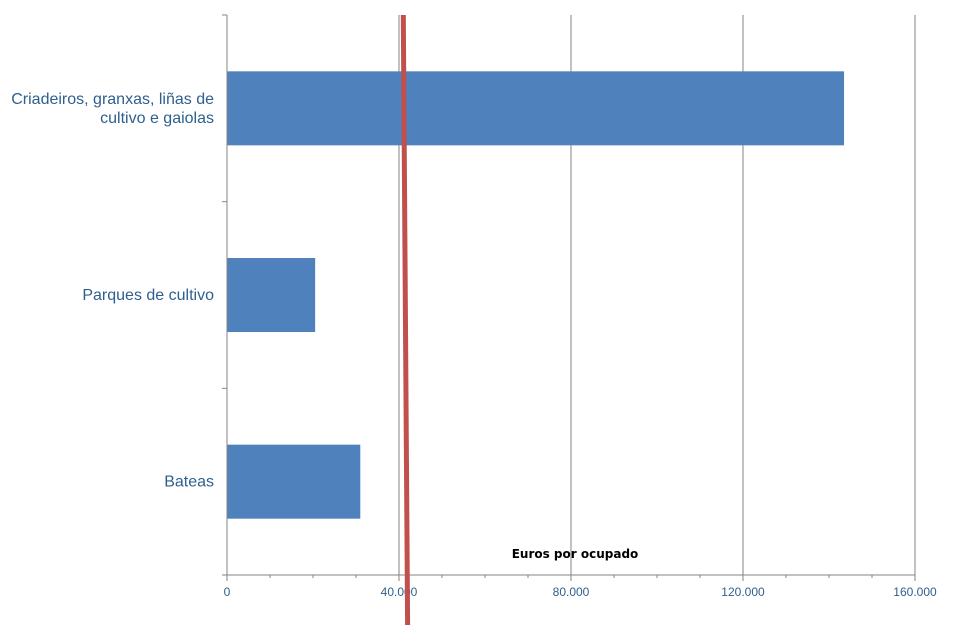  What do you see at coordinates (148, 295) in the screenshot?
I see `category-label: Parques de cultivo` at bounding box center [148, 295].